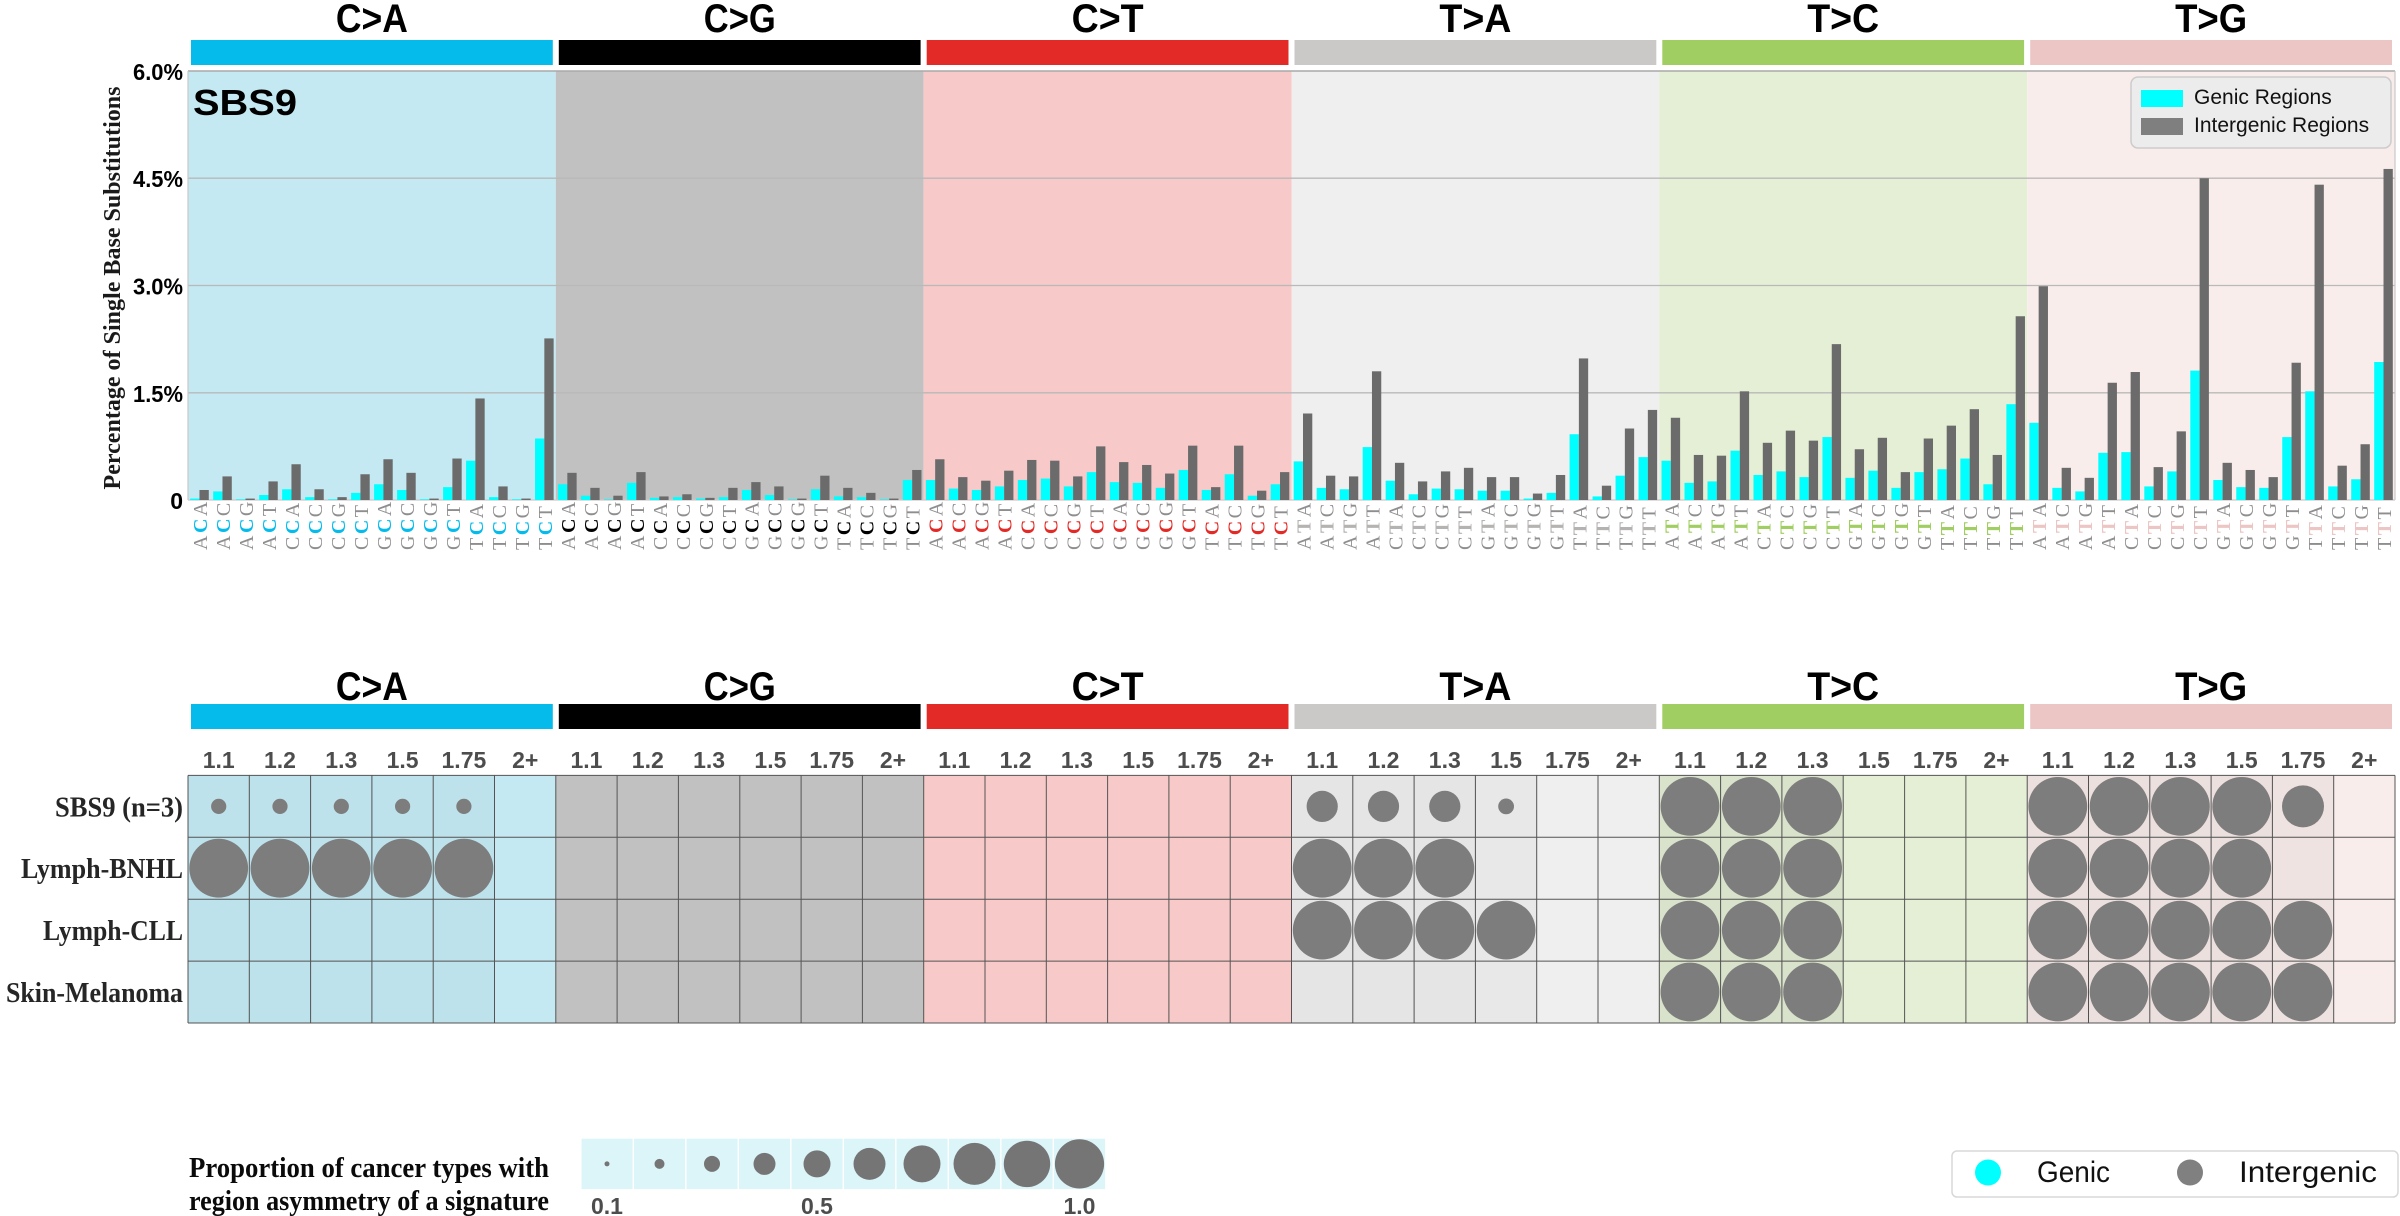 Image resolution: width=2400 pixels, height=1216 pixels. I want to click on svg-text: TTG, so click(1626, 526).